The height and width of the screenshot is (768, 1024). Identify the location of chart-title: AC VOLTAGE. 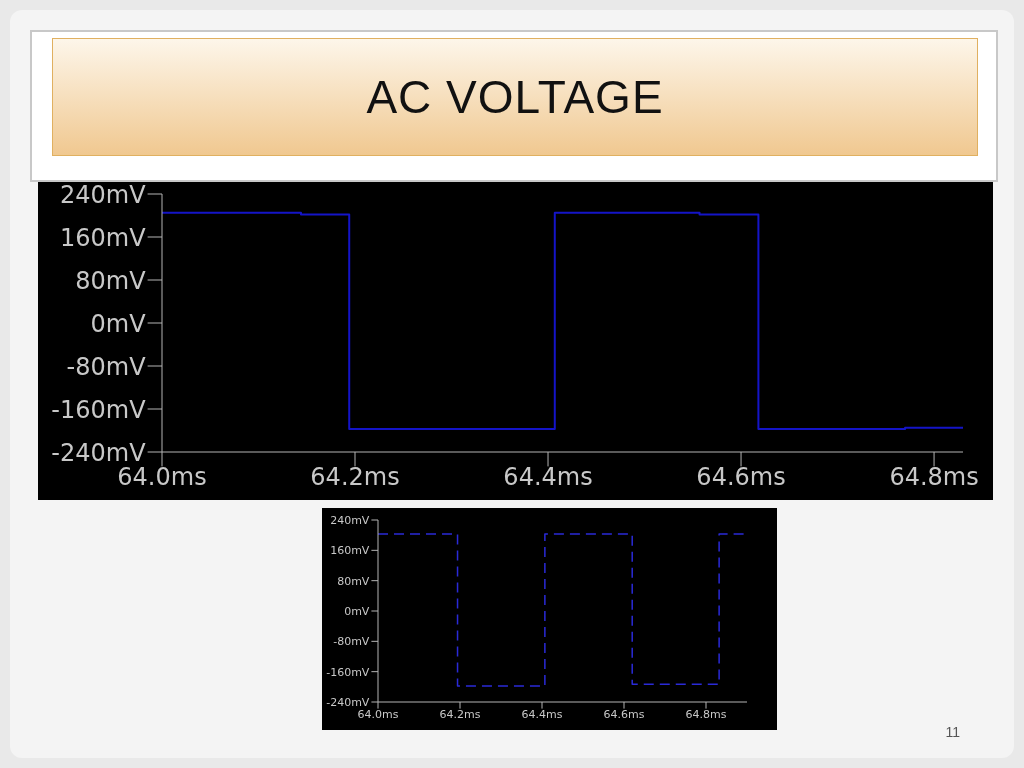
(515, 97).